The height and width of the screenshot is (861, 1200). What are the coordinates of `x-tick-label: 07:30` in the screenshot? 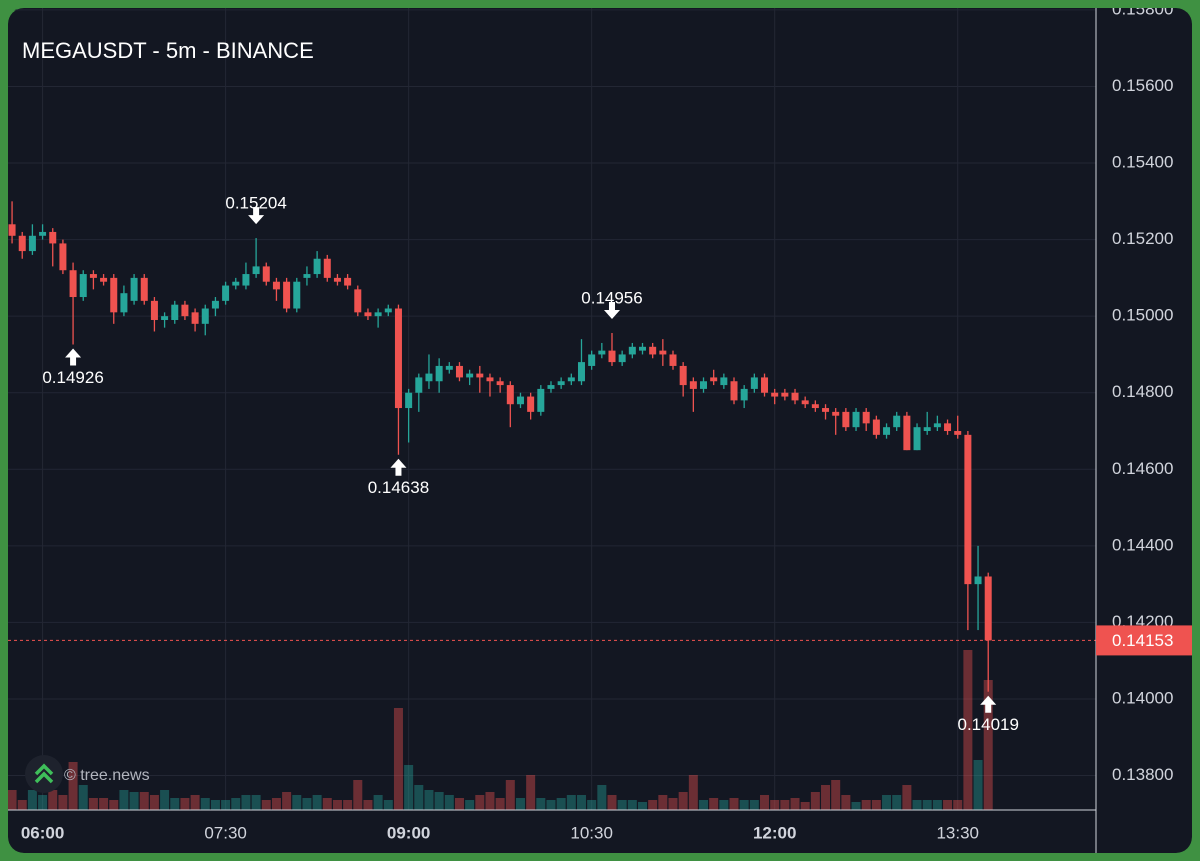 It's located at (225, 832).